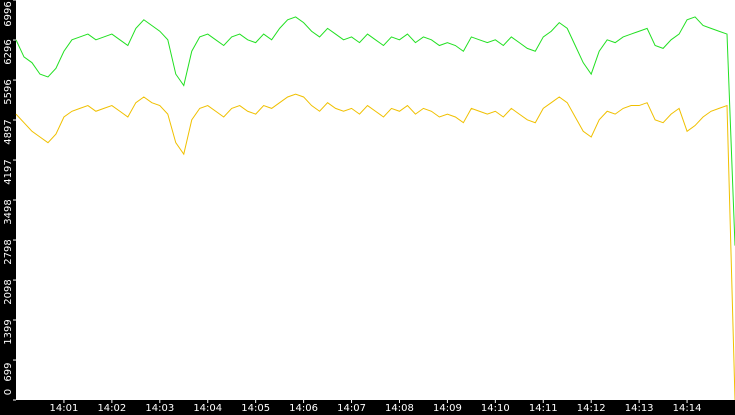 This screenshot has width=735, height=415. I want to click on x-tick-label: 14:02, so click(111, 408).